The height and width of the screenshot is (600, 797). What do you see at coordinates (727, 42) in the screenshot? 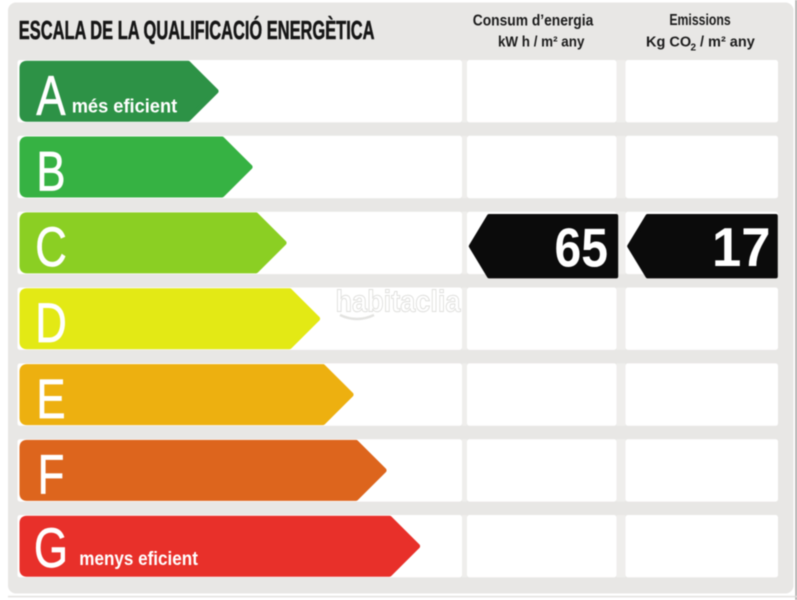
I see `svg-text: / m² any` at bounding box center [727, 42].